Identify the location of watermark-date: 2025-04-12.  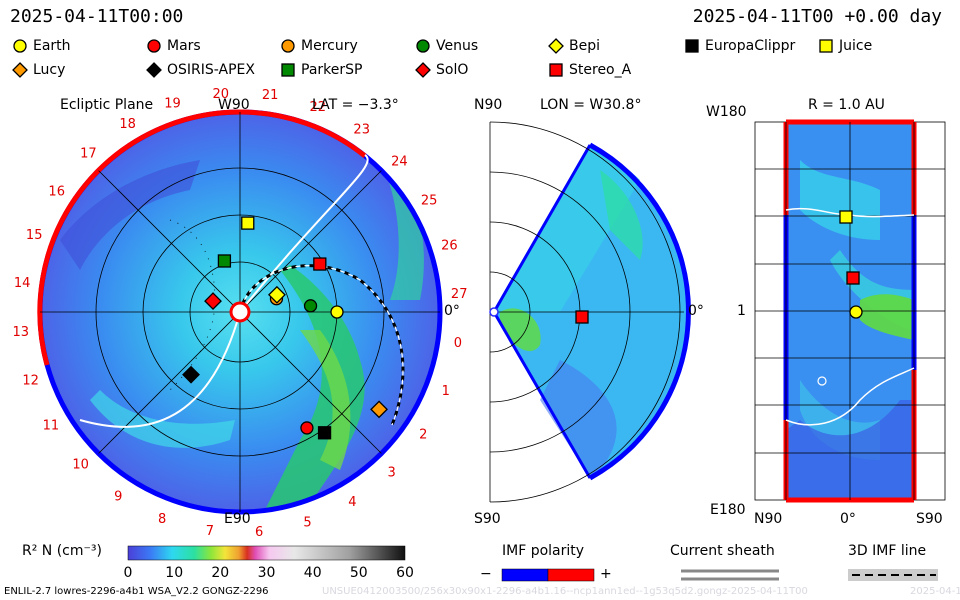
(935, 591).